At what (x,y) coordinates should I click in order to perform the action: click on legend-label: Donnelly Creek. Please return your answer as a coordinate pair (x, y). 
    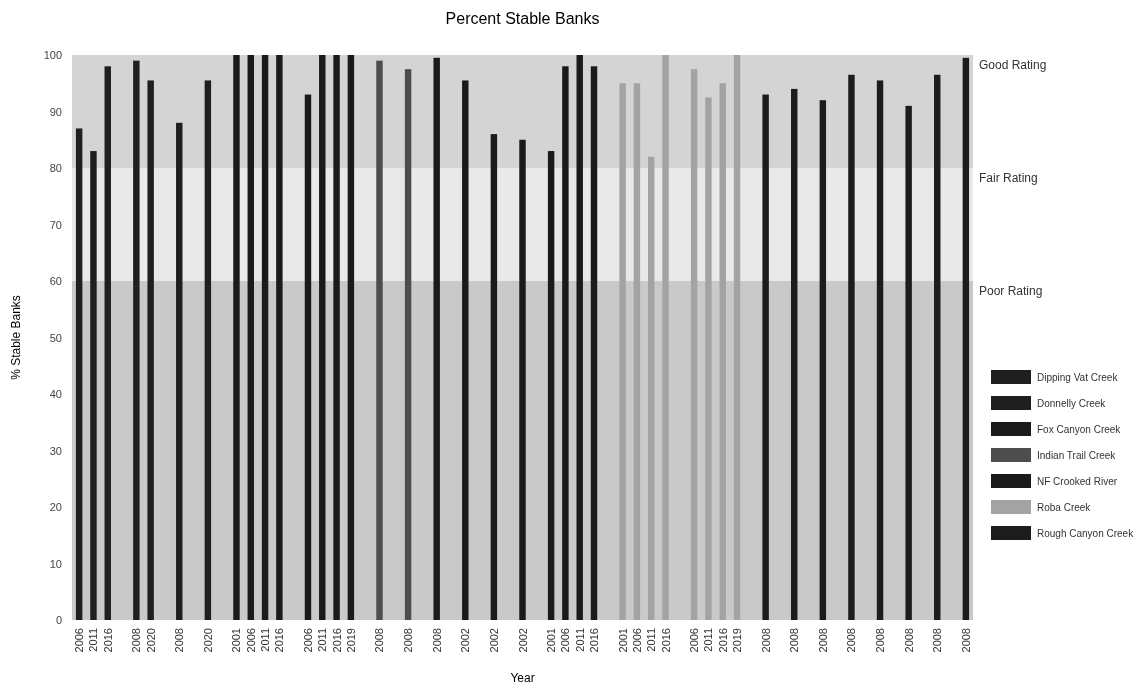
    Looking at the image, I should click on (1072, 403).